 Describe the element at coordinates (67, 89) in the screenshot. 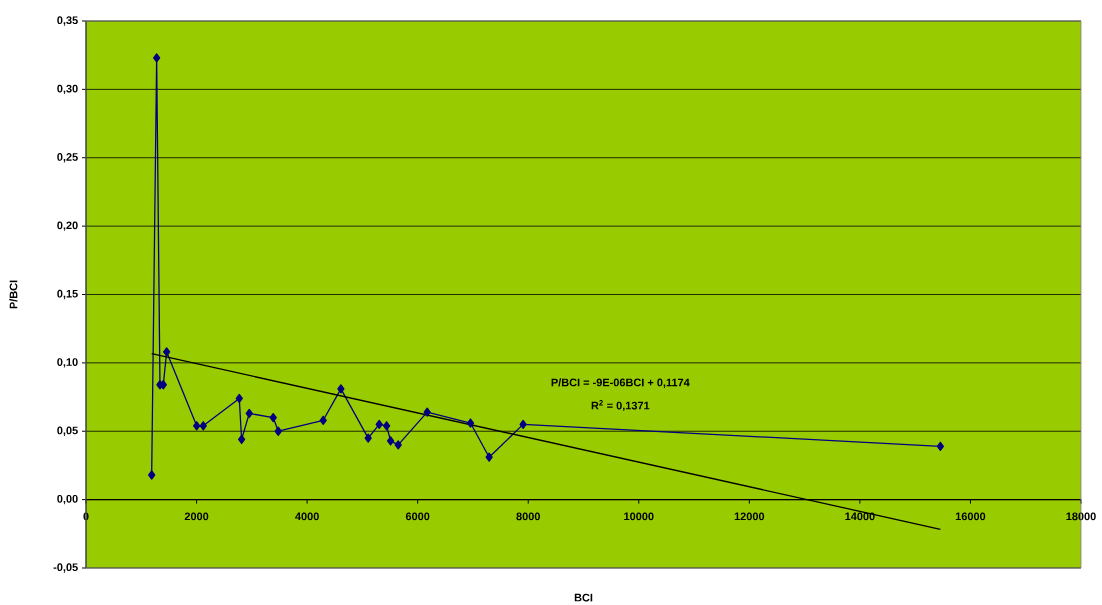

I see `y-tick-label: 0,30` at that location.